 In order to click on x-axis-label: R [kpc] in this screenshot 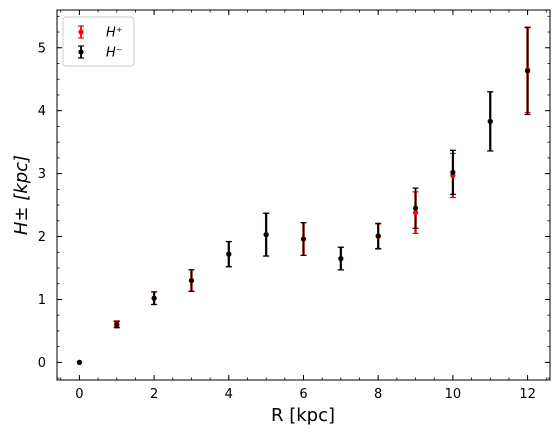, I will do `click(303, 415)`.